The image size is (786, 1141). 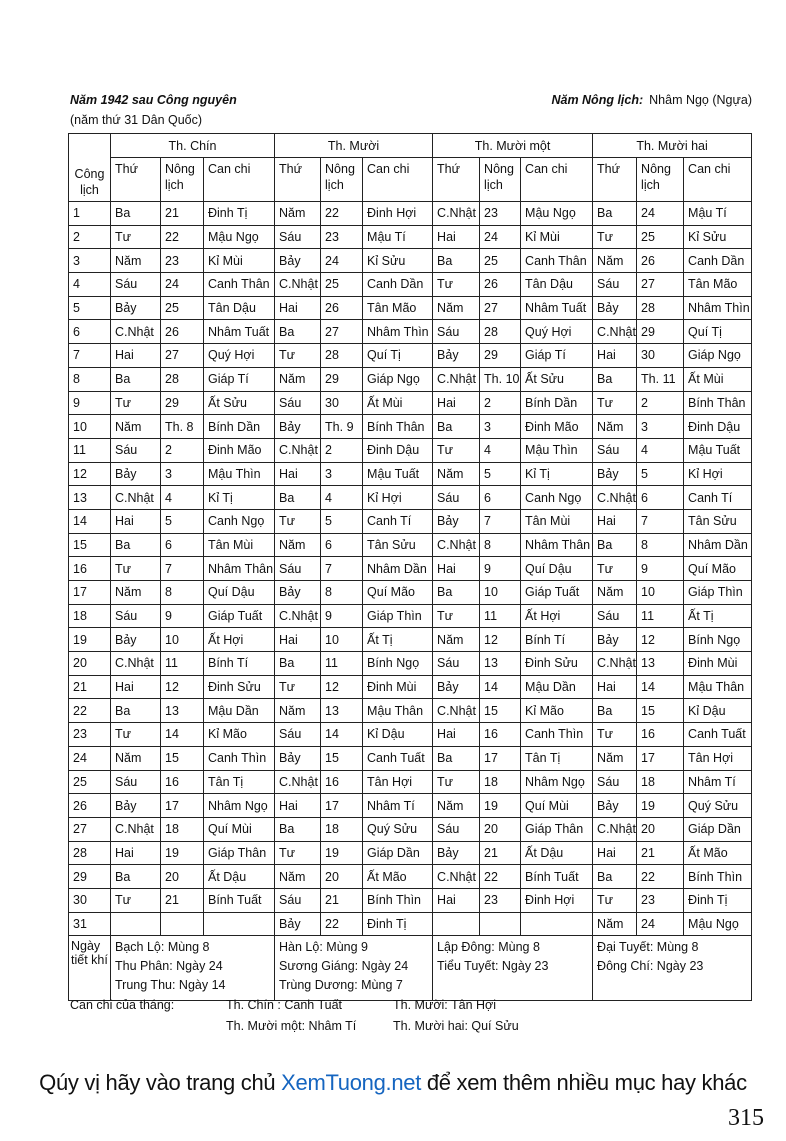 What do you see at coordinates (192, 145) in the screenshot?
I see `month-header: Th. Chín` at bounding box center [192, 145].